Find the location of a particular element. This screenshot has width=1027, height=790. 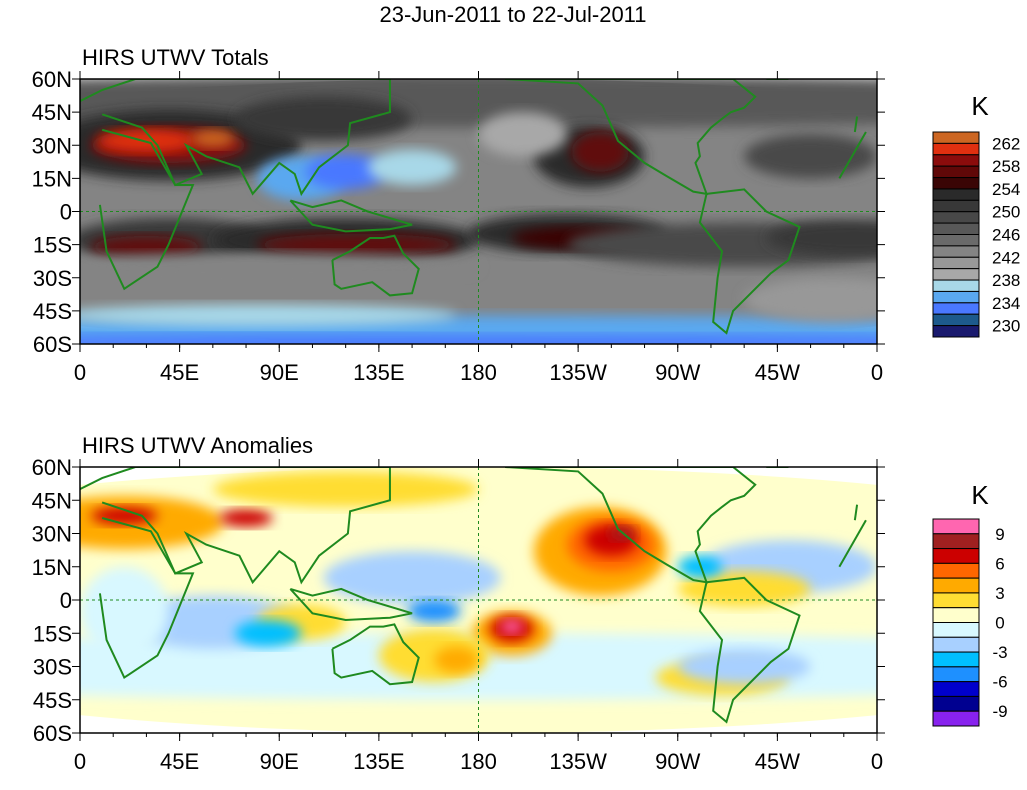

y-tick-label: 0 is located at coordinates (66, 600).